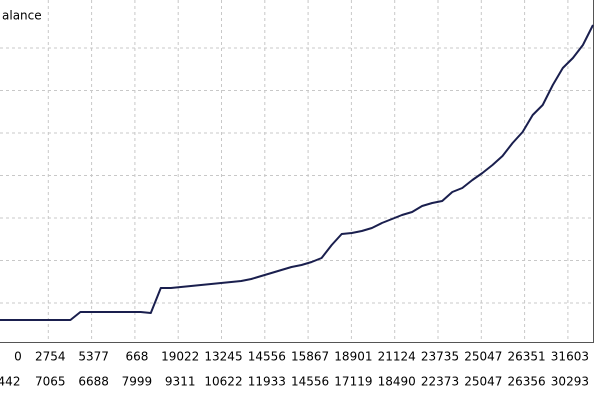 This screenshot has width=600, height=400. Describe the element at coordinates (527, 382) in the screenshot. I see `x-tick-label: 26356` at that location.